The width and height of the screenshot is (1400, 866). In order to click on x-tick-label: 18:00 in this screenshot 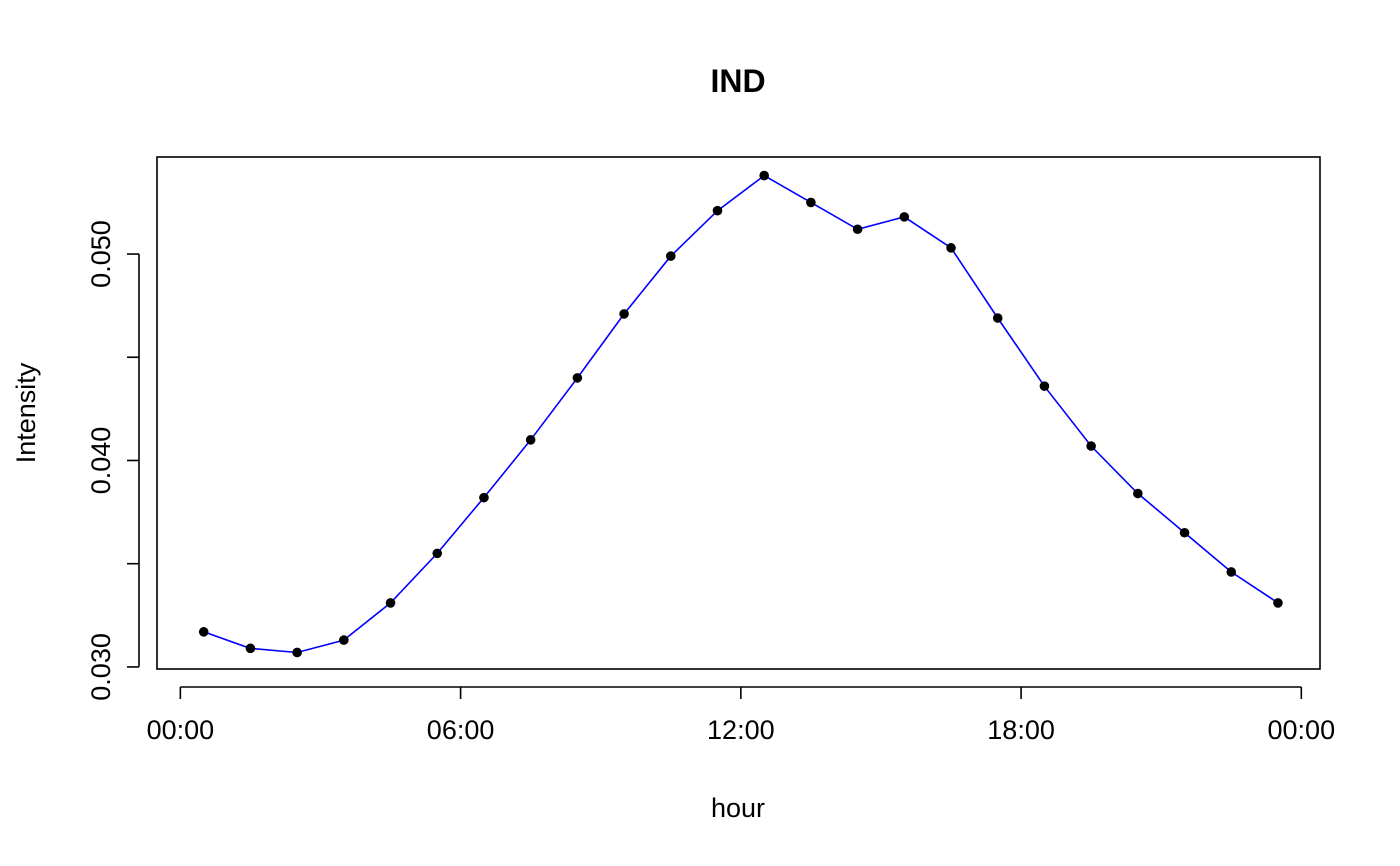, I will do `click(1021, 730)`.